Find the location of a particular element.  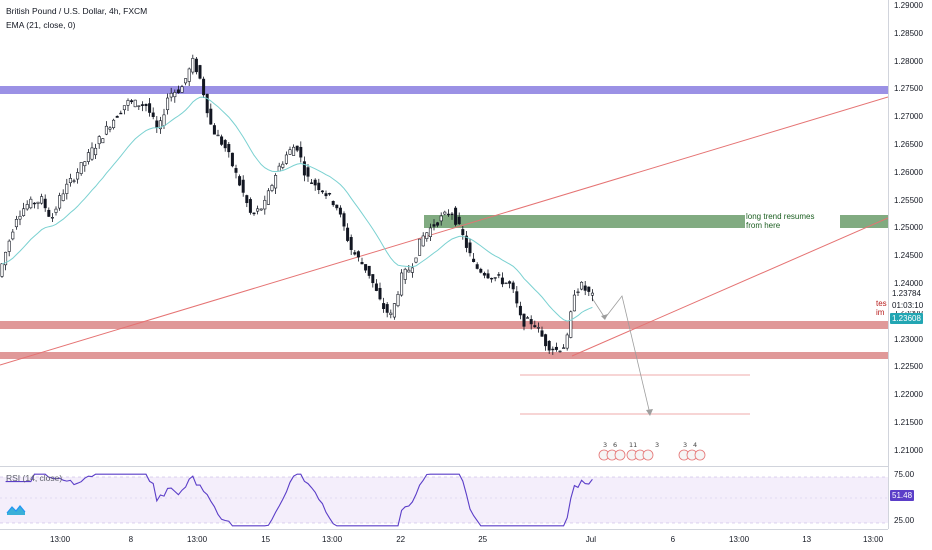

projected-path-arrowhead-small is located at coordinates (604, 317).